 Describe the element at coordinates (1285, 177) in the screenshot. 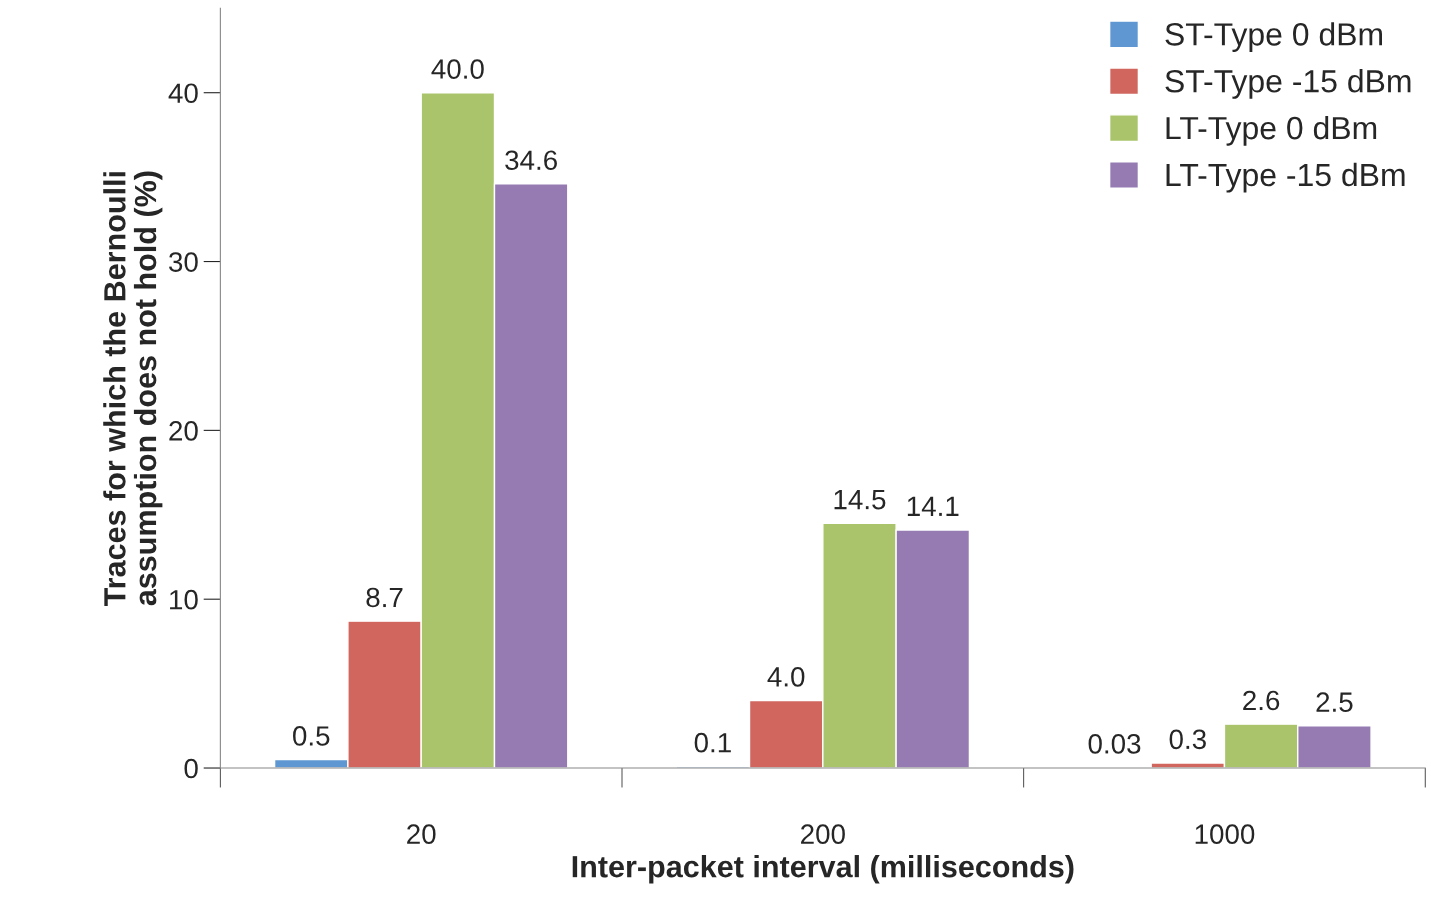

I see `legend-label: LT-Type -15 dBm` at that location.